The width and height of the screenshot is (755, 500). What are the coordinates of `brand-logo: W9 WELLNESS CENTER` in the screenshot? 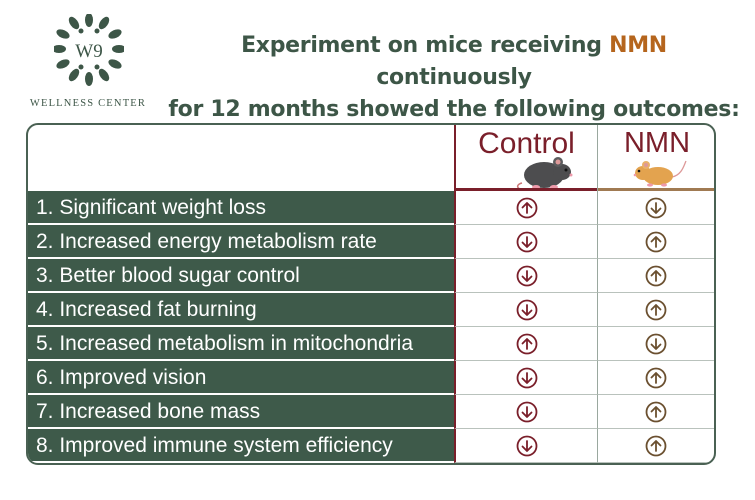 It's located at (88, 64).